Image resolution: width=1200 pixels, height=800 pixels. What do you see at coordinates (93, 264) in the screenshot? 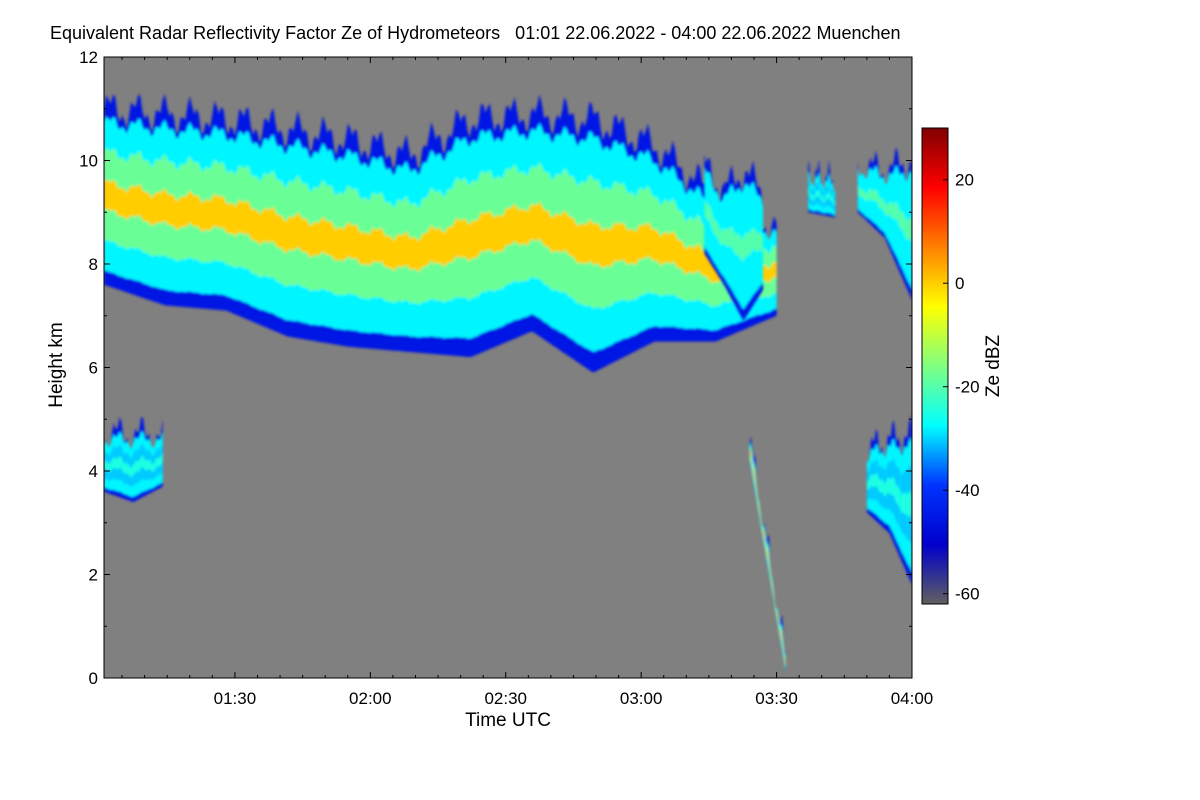
I see `y-tick-label: 8` at bounding box center [93, 264].